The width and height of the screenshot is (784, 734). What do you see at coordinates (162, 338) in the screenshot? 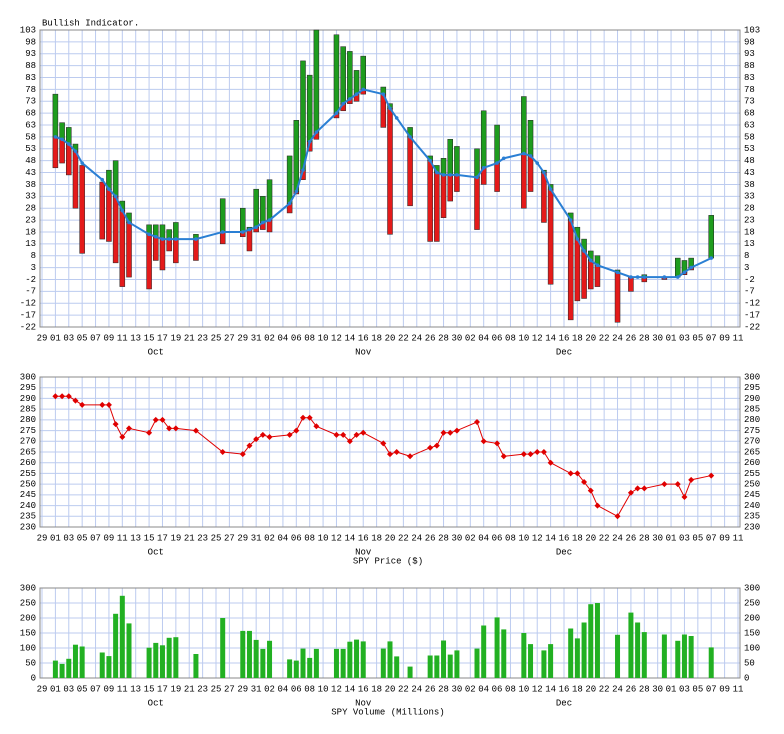
I see `x-tick-label: 17` at bounding box center [162, 338].